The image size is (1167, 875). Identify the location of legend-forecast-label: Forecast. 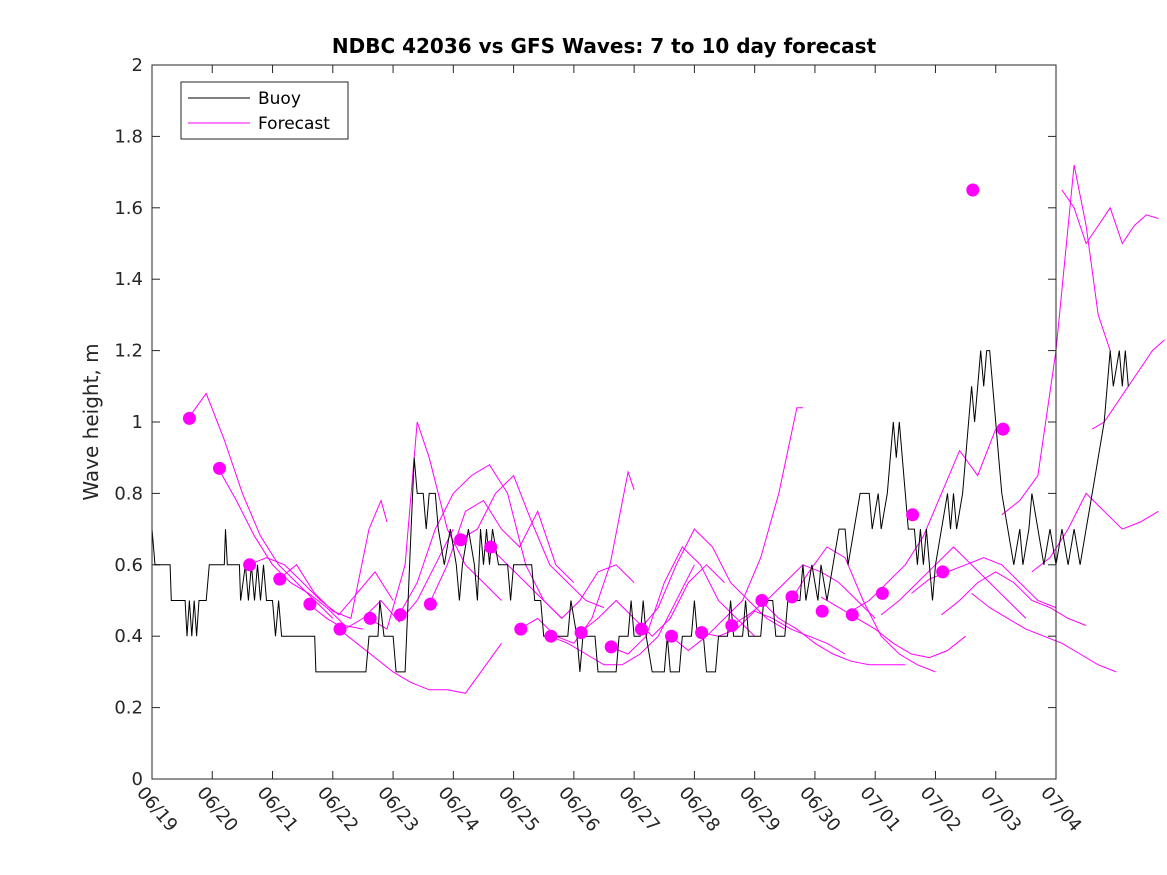
(294, 124).